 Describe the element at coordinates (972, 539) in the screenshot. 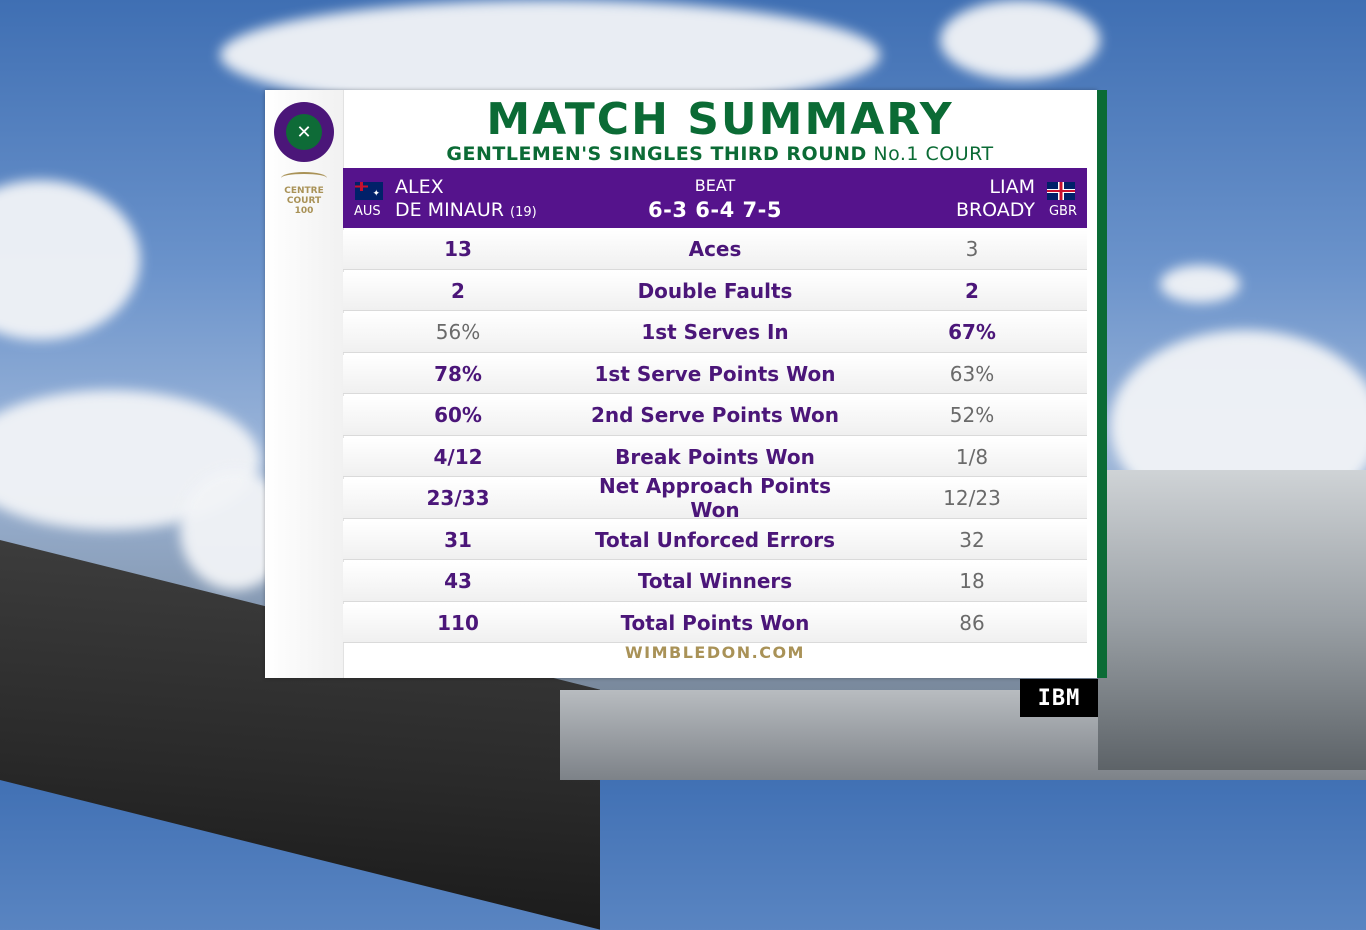

I see `player2-stat-value: 32` at that location.